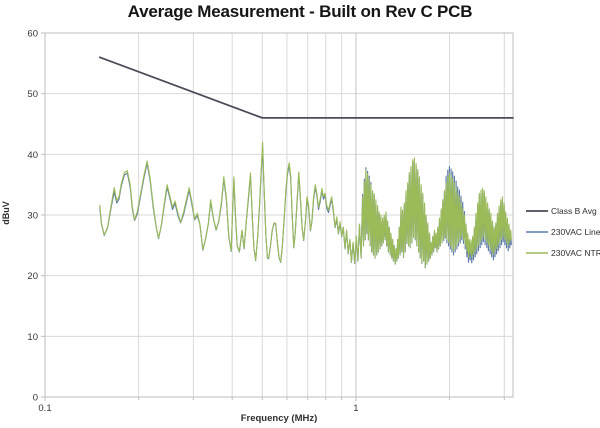  I want to click on legend-item-230vac-line: 230VAC Line, so click(563, 231).